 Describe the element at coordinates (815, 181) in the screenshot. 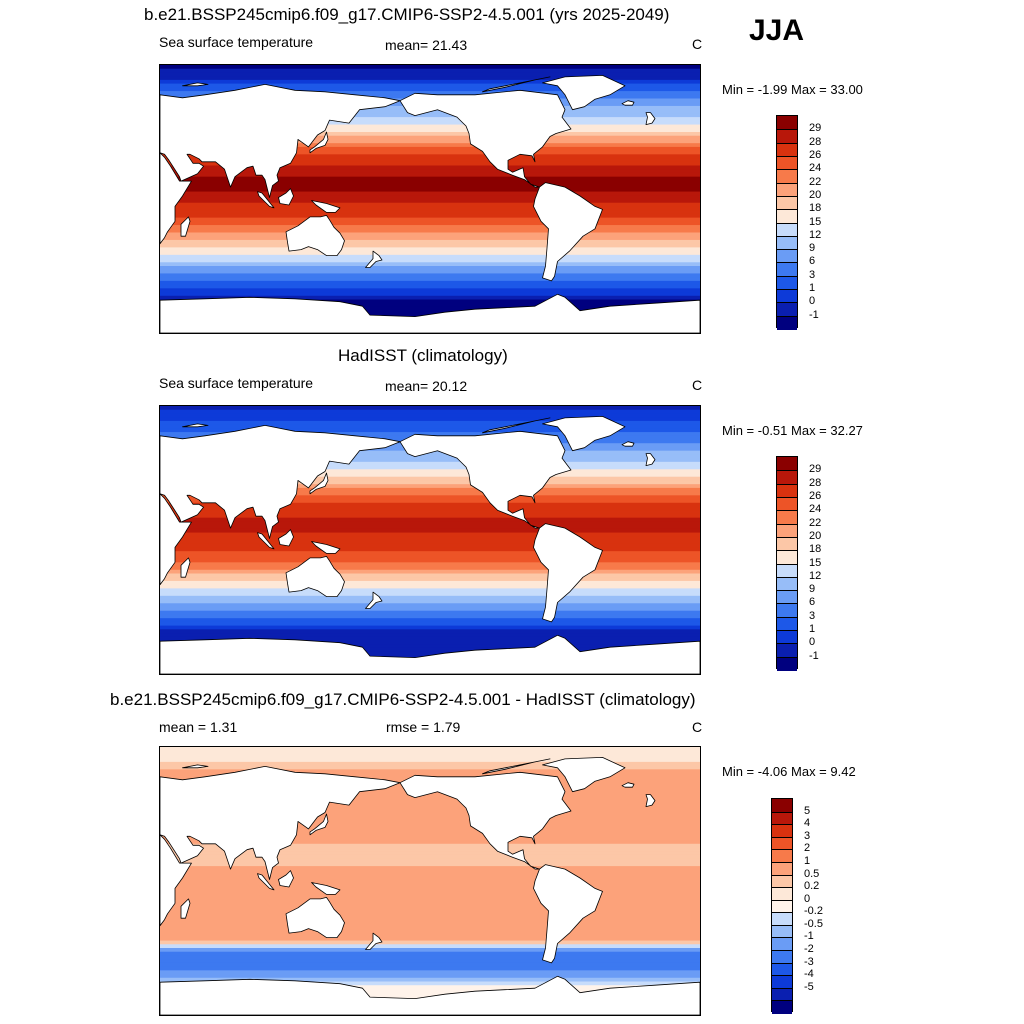

I see `colorbar-tick-label: 22` at that location.